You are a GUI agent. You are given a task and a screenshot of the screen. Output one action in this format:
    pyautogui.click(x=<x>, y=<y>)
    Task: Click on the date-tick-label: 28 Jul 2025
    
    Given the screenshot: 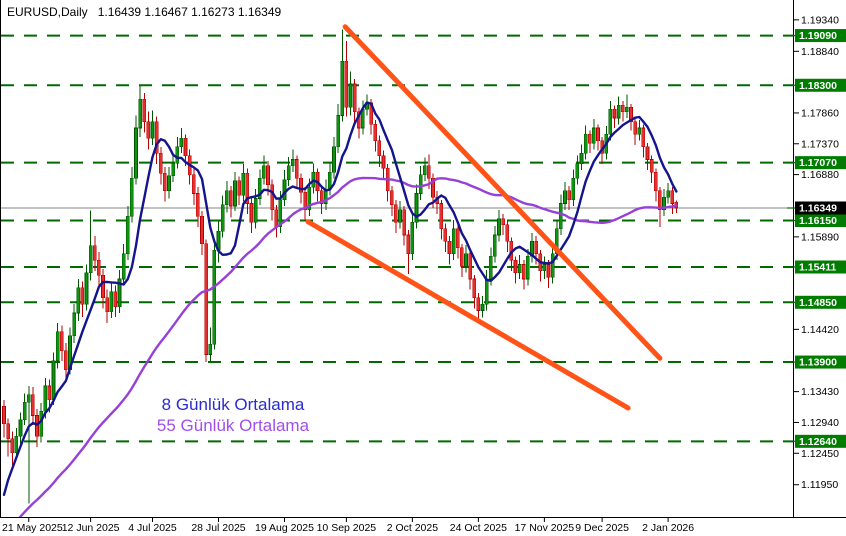 What is the action you would take?
    pyautogui.click(x=218, y=528)
    